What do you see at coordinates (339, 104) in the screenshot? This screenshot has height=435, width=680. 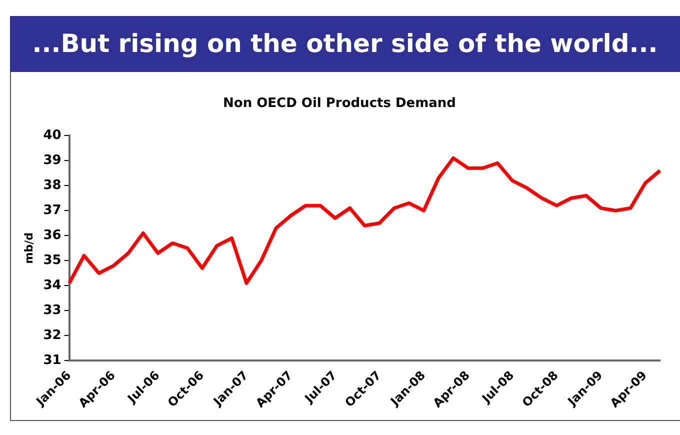 I see `chart-subtitle: Non OECD Oil Products Demand` at bounding box center [339, 104].